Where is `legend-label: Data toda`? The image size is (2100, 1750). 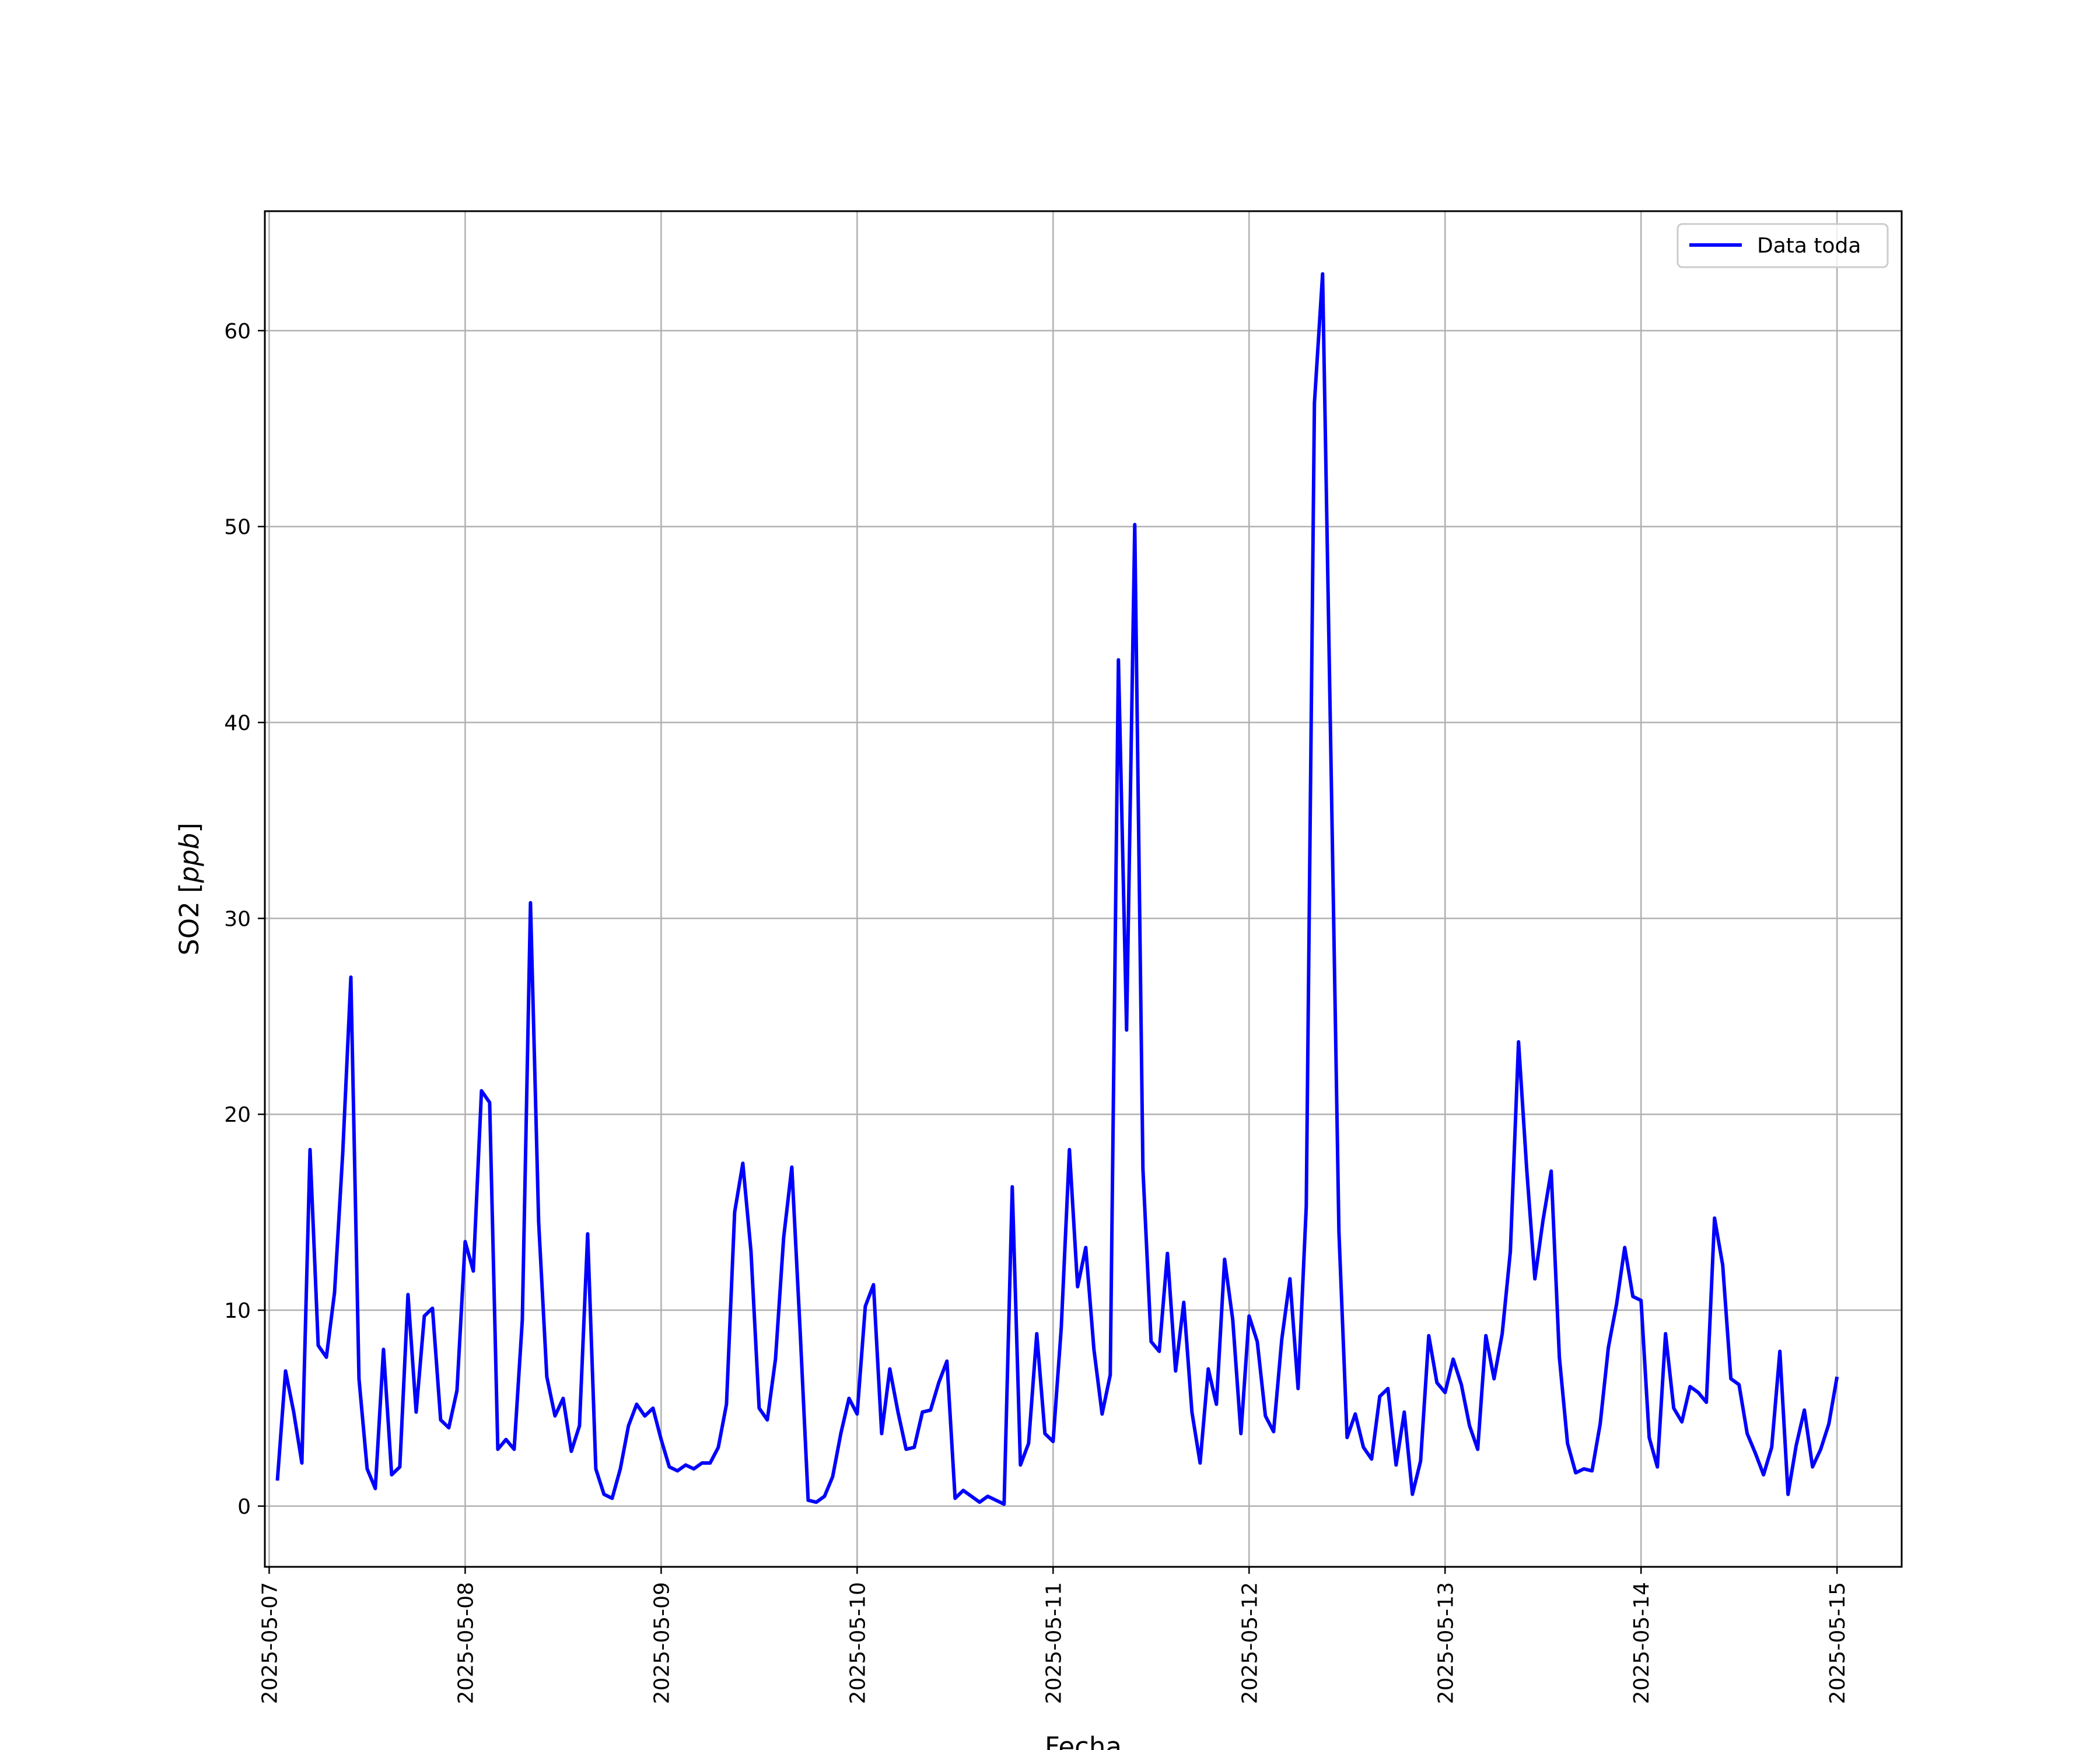
legend-label: Data toda is located at coordinates (1809, 246).